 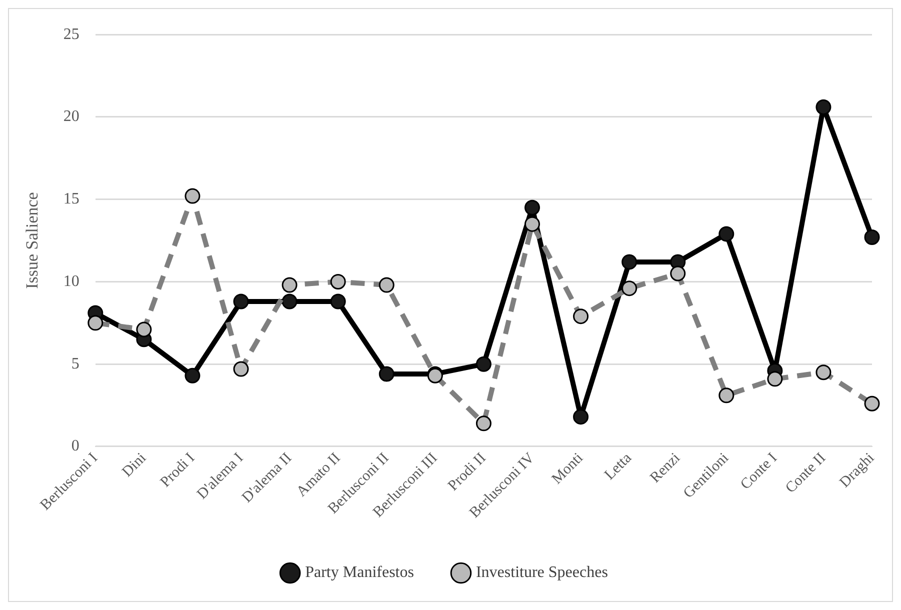 What do you see at coordinates (75, 363) in the screenshot?
I see `y-tick-label: 5` at bounding box center [75, 363].